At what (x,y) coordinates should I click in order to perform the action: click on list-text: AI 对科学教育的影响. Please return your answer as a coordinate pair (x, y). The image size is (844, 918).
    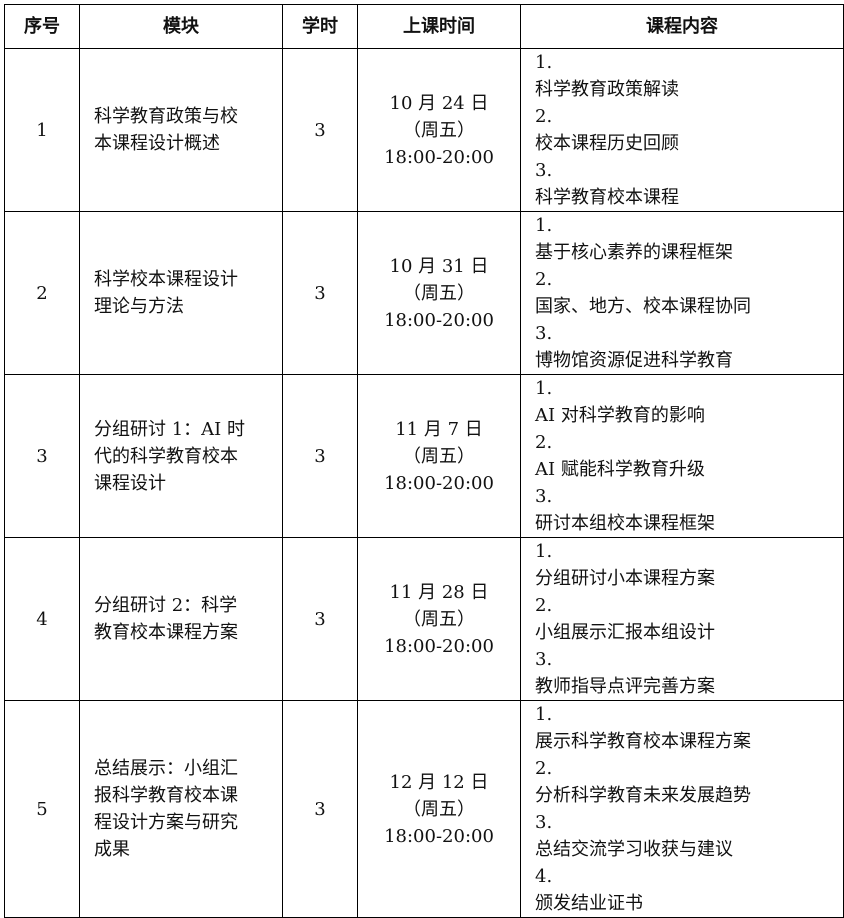
    Looking at the image, I should click on (620, 415).